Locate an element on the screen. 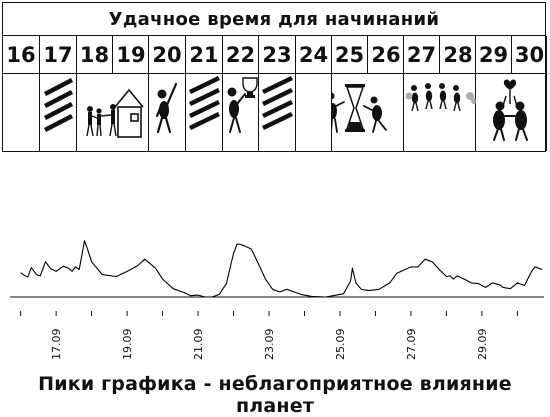 The height and width of the screenshot is (417, 550). x-tick-label: 29.09 is located at coordinates (482, 345).